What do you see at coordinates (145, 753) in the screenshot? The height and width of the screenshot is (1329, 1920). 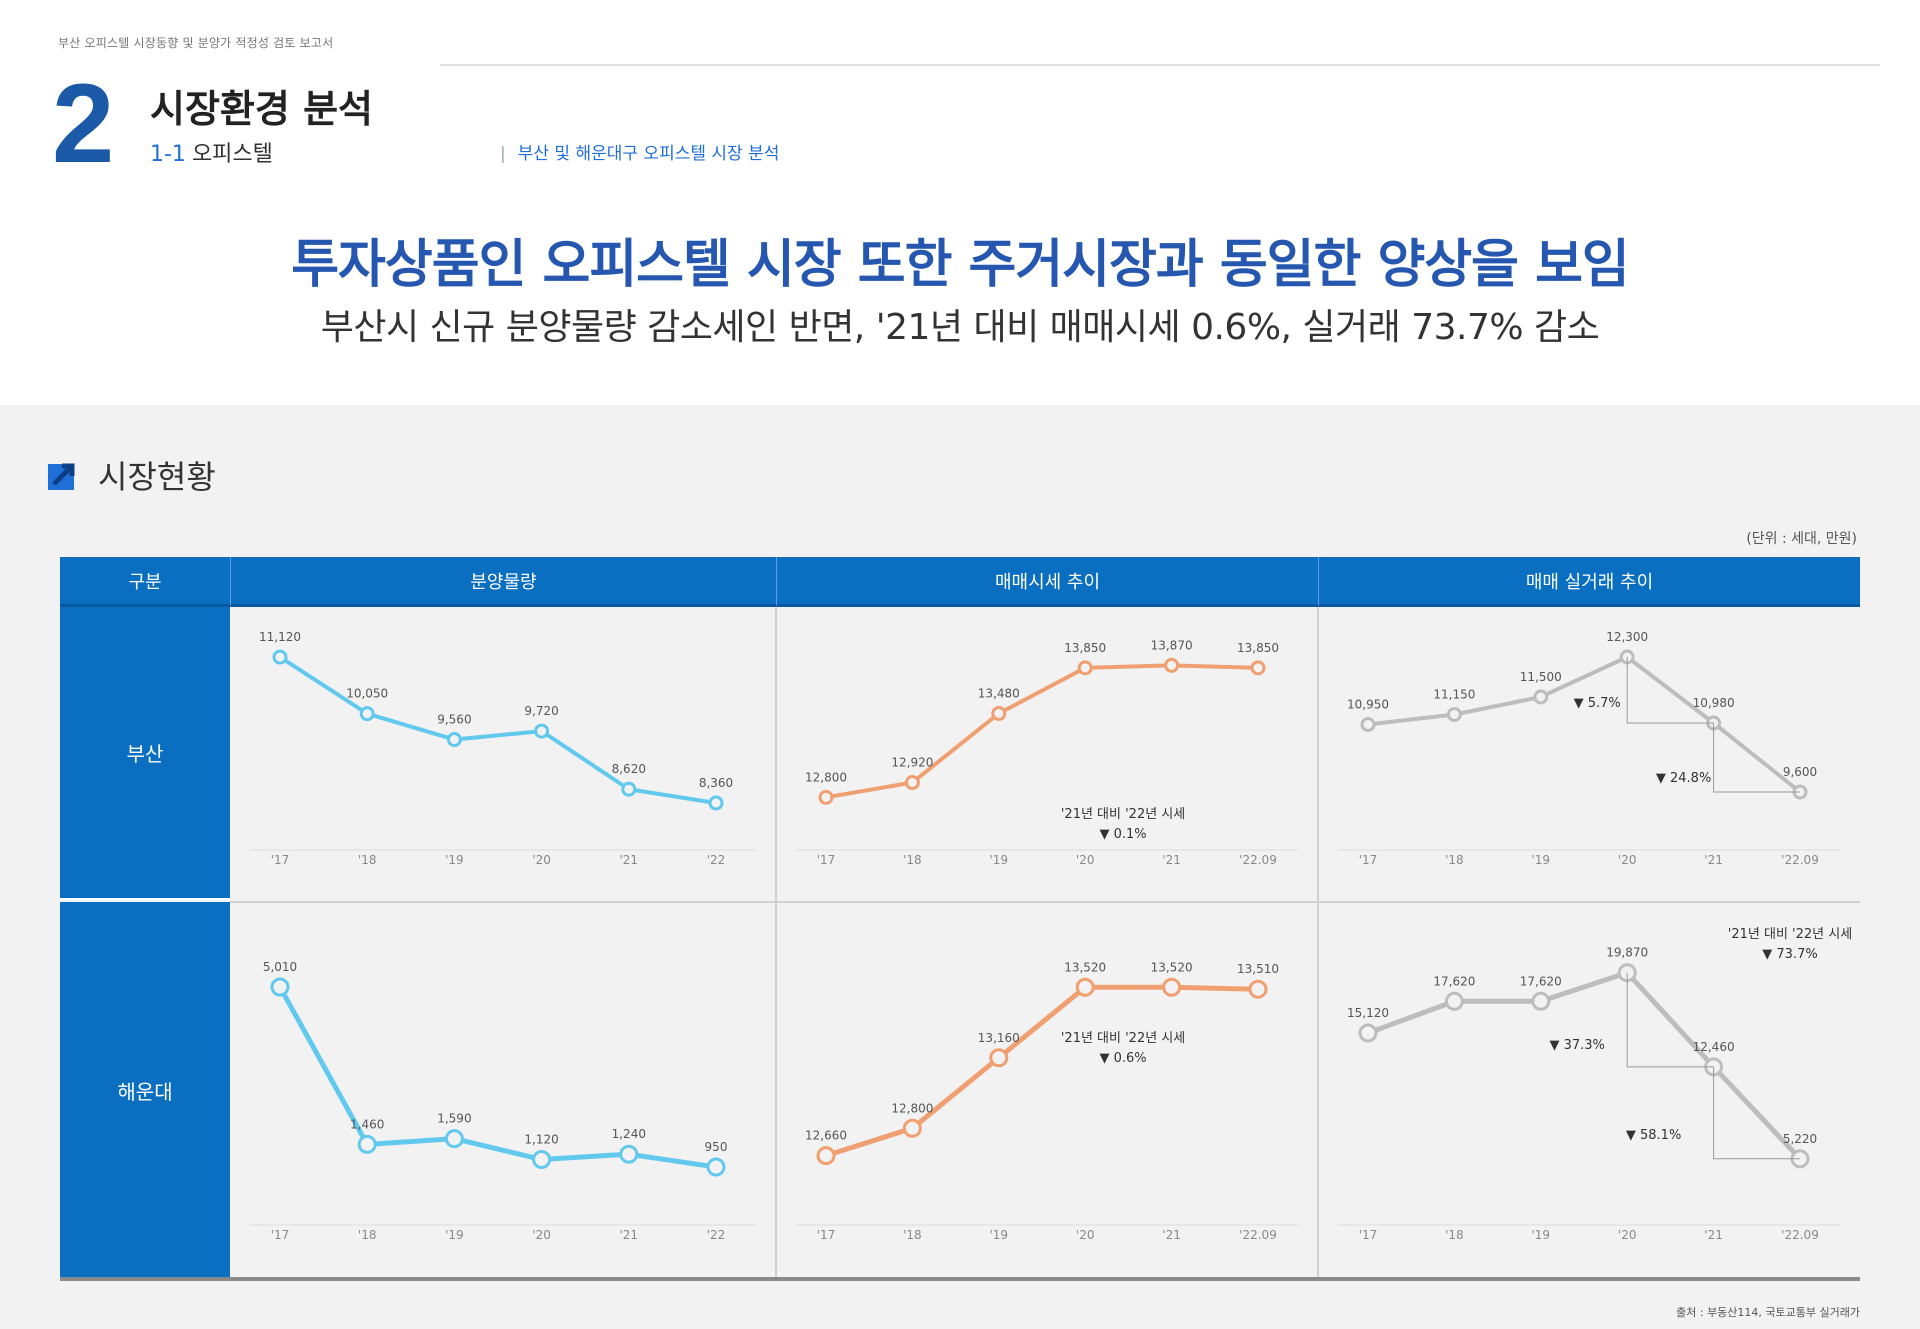 I see `row-busan: 부산` at bounding box center [145, 753].